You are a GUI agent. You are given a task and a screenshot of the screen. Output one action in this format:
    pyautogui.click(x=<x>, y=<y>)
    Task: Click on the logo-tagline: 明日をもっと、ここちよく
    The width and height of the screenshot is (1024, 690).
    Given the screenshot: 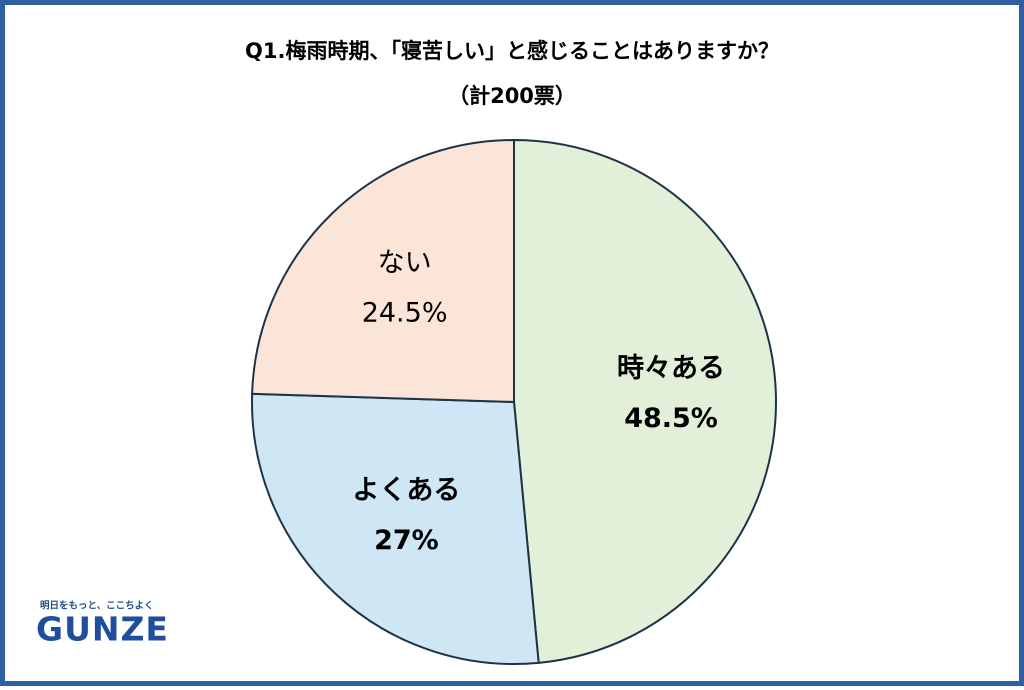 What is the action you would take?
    pyautogui.click(x=97, y=606)
    